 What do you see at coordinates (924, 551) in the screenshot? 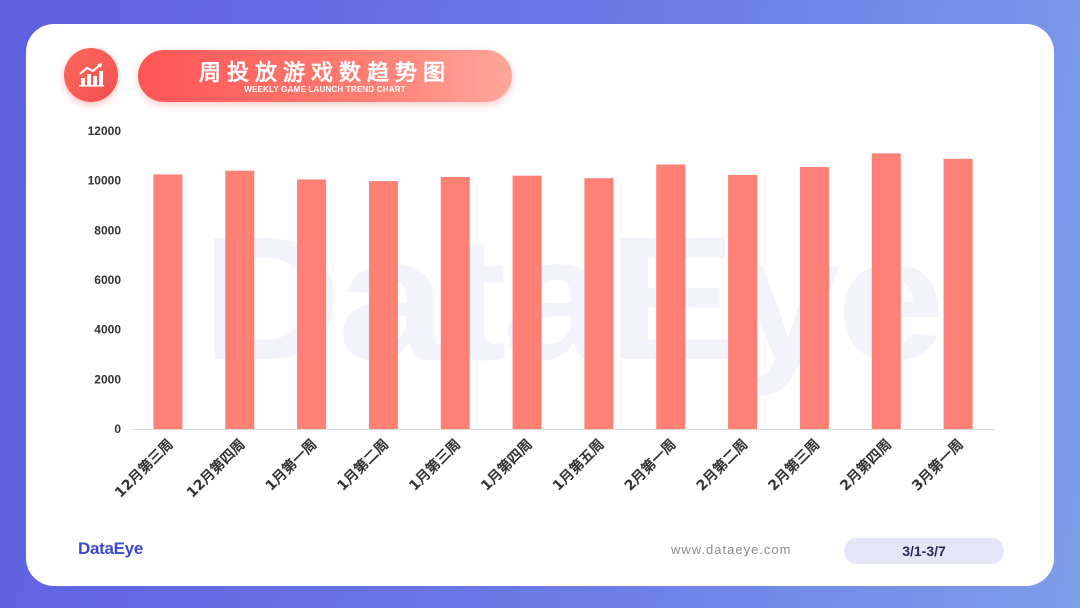
I see `date-range-badge: 3/1-3/7` at bounding box center [924, 551].